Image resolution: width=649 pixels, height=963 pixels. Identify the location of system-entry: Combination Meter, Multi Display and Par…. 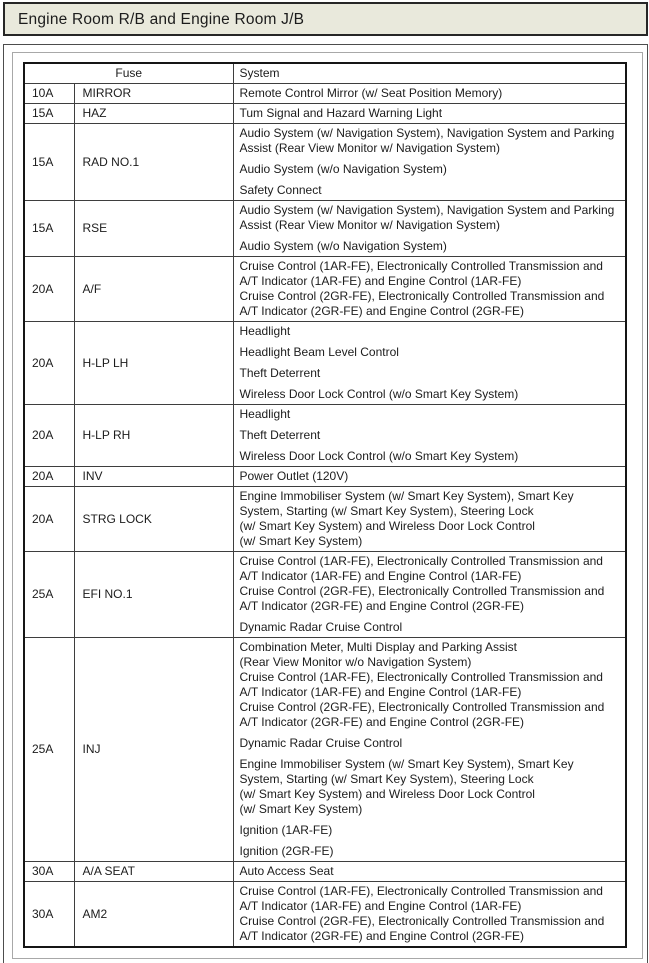
(422, 684).